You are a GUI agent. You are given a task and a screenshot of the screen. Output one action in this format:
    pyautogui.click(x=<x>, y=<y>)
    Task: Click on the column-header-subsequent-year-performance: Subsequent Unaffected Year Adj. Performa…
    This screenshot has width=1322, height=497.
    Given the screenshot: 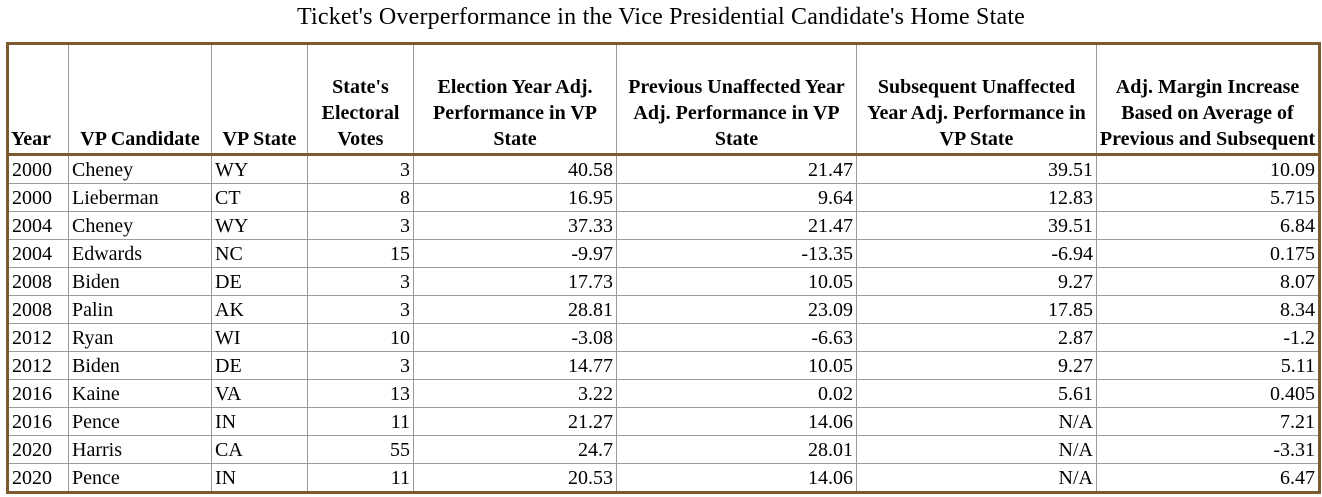 What is the action you would take?
    pyautogui.click(x=976, y=99)
    